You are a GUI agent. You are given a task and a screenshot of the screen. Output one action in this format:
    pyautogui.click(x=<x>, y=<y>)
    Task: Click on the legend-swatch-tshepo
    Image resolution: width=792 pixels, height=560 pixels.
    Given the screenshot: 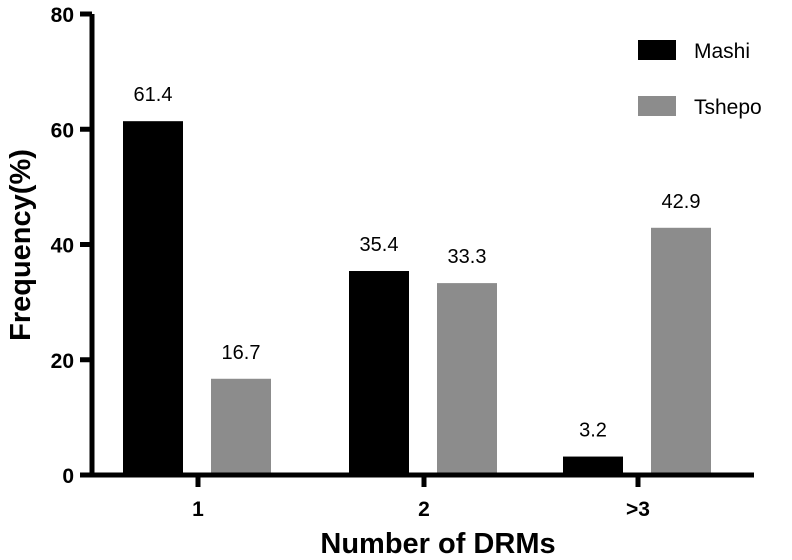 What is the action you would take?
    pyautogui.click(x=657, y=106)
    